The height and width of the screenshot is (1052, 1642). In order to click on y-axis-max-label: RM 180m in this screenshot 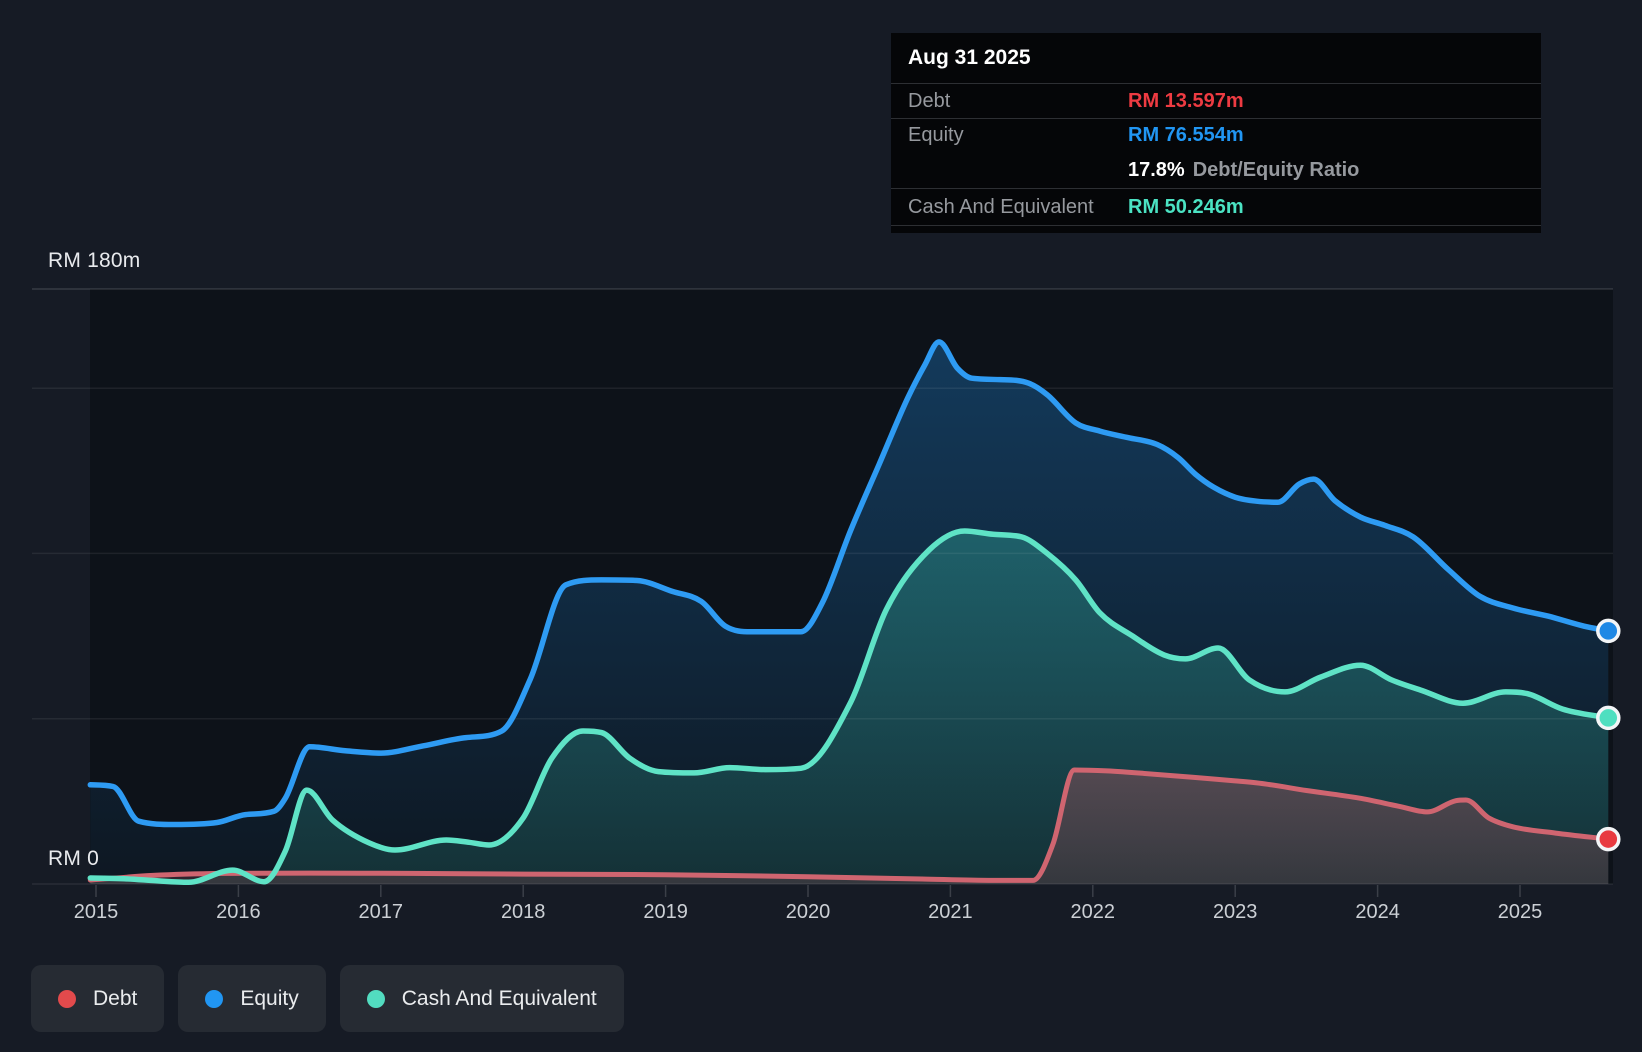, I will do `click(94, 260)`.